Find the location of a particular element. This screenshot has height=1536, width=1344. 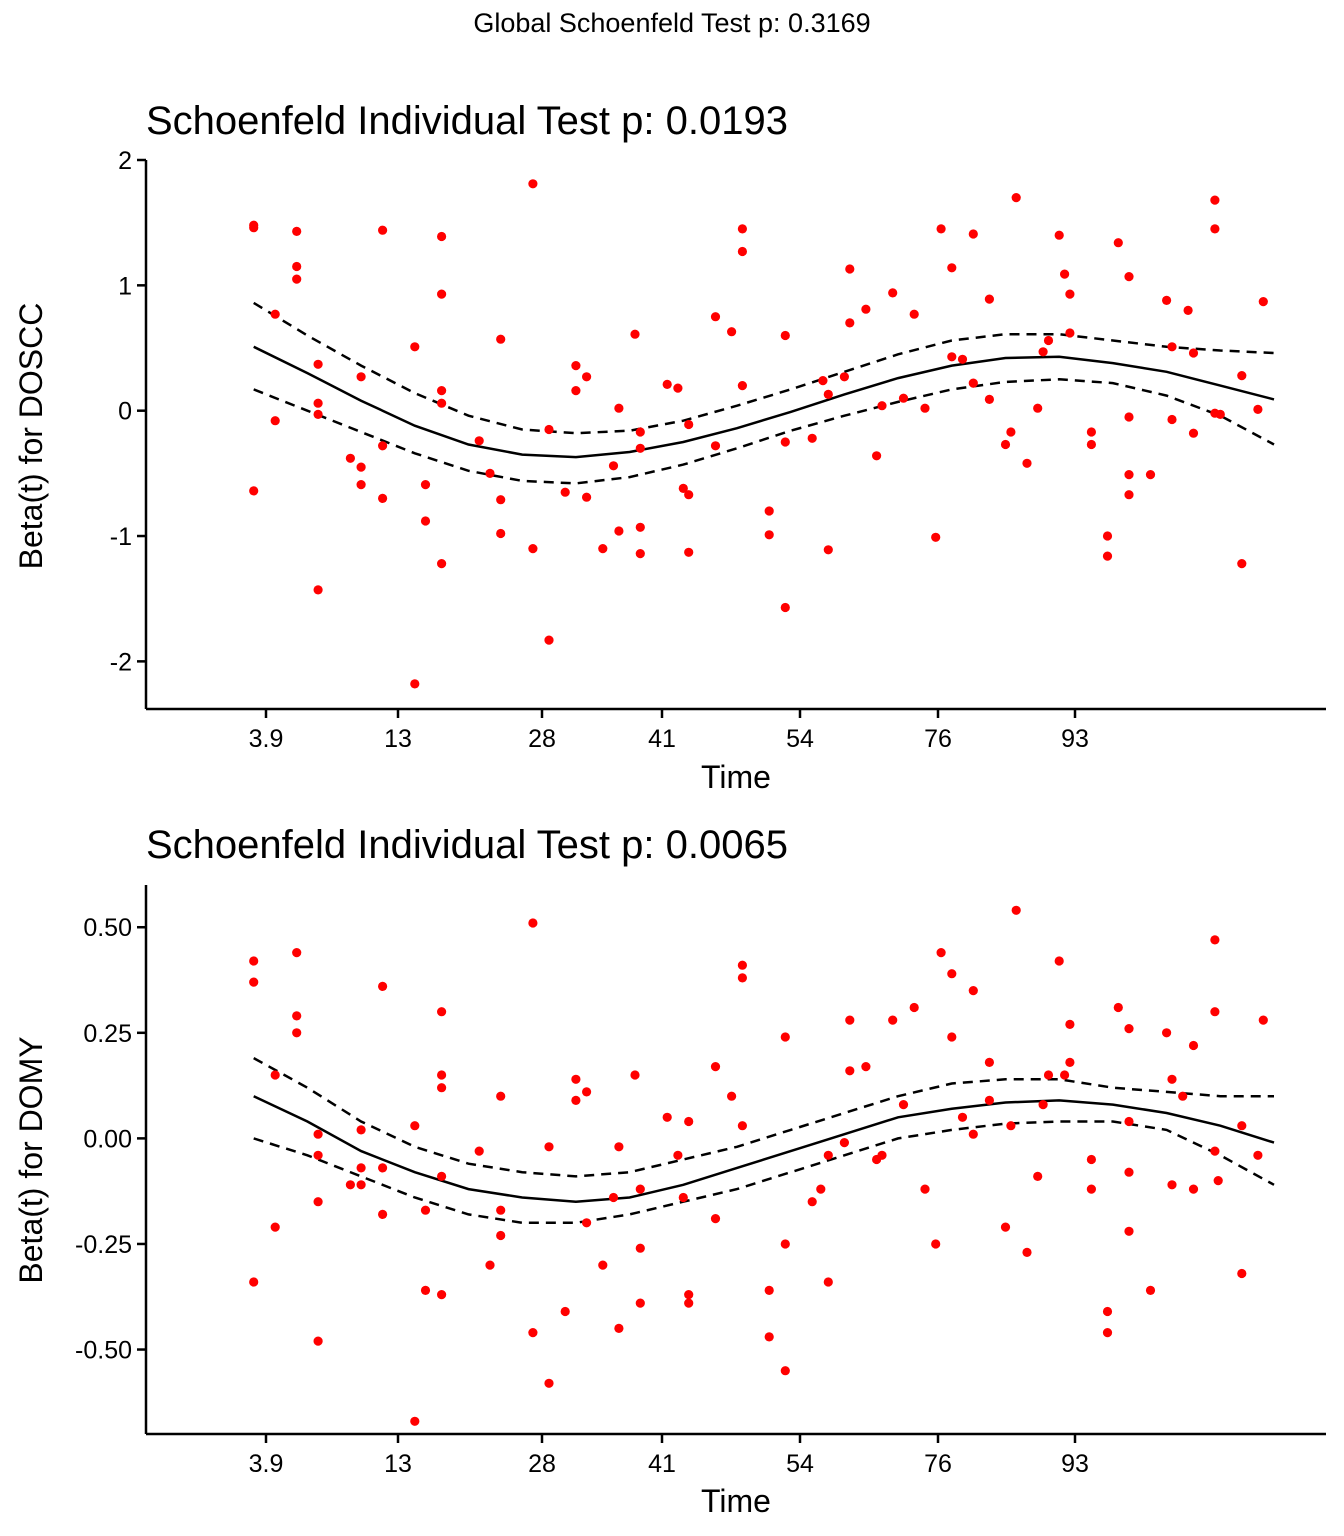

y-axis-title: Beta(t) for DOSCC is located at coordinates (31, 436).